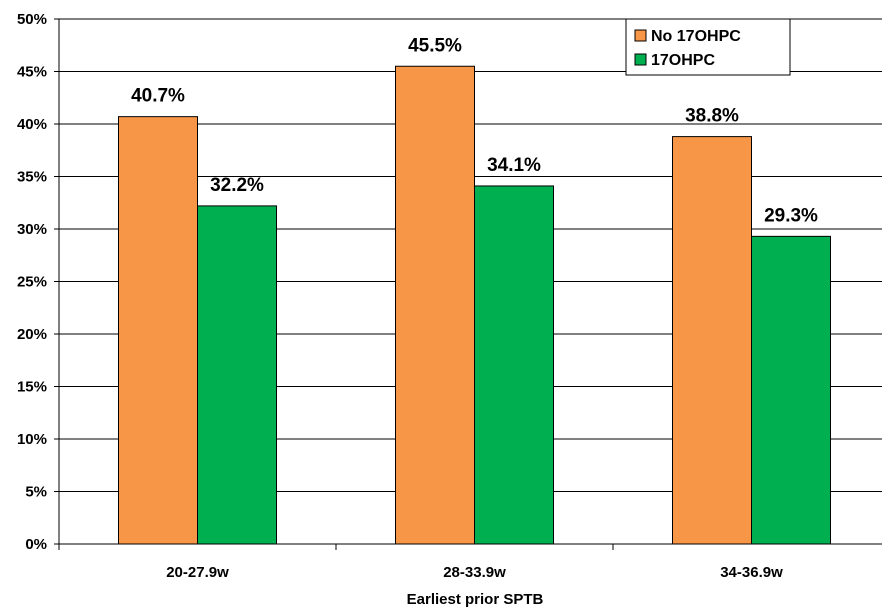 Image resolution: width=882 pixels, height=611 pixels. What do you see at coordinates (32, 334) in the screenshot?
I see `y-tick-label: 20%` at bounding box center [32, 334].